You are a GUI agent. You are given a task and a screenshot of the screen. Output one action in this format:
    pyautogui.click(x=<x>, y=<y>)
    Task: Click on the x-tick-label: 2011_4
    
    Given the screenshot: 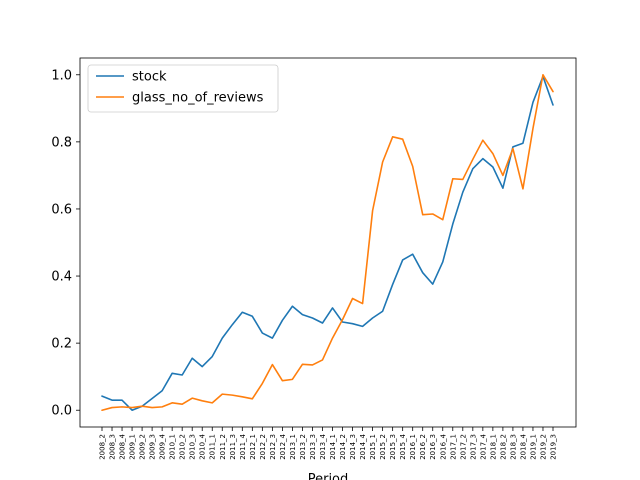 What is the action you would take?
    pyautogui.click(x=243, y=446)
    